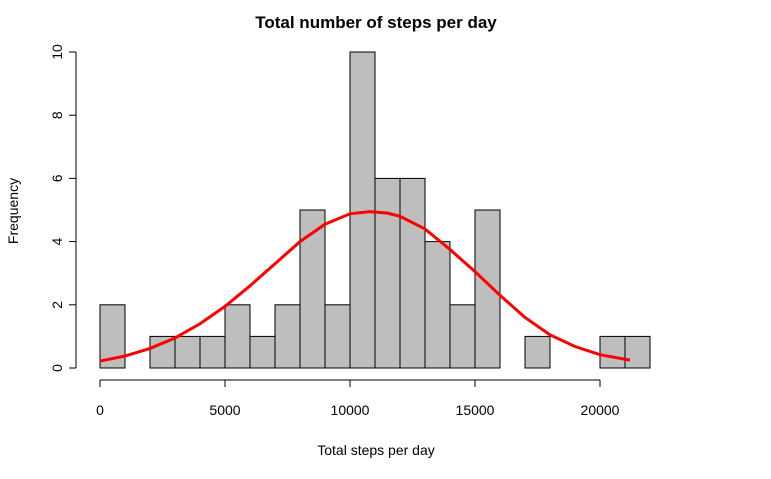 The width and height of the screenshot is (771, 479). I want to click on x-tick-label-0: 0, so click(100, 410).